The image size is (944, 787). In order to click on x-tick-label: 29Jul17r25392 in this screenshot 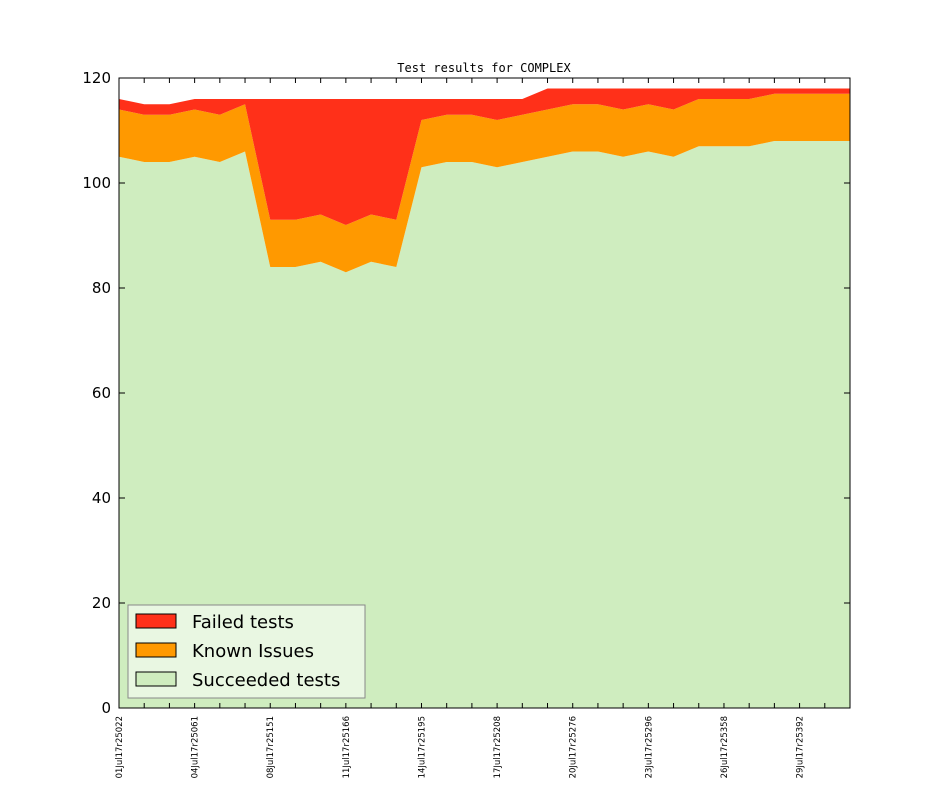, I will do `click(801, 747)`.